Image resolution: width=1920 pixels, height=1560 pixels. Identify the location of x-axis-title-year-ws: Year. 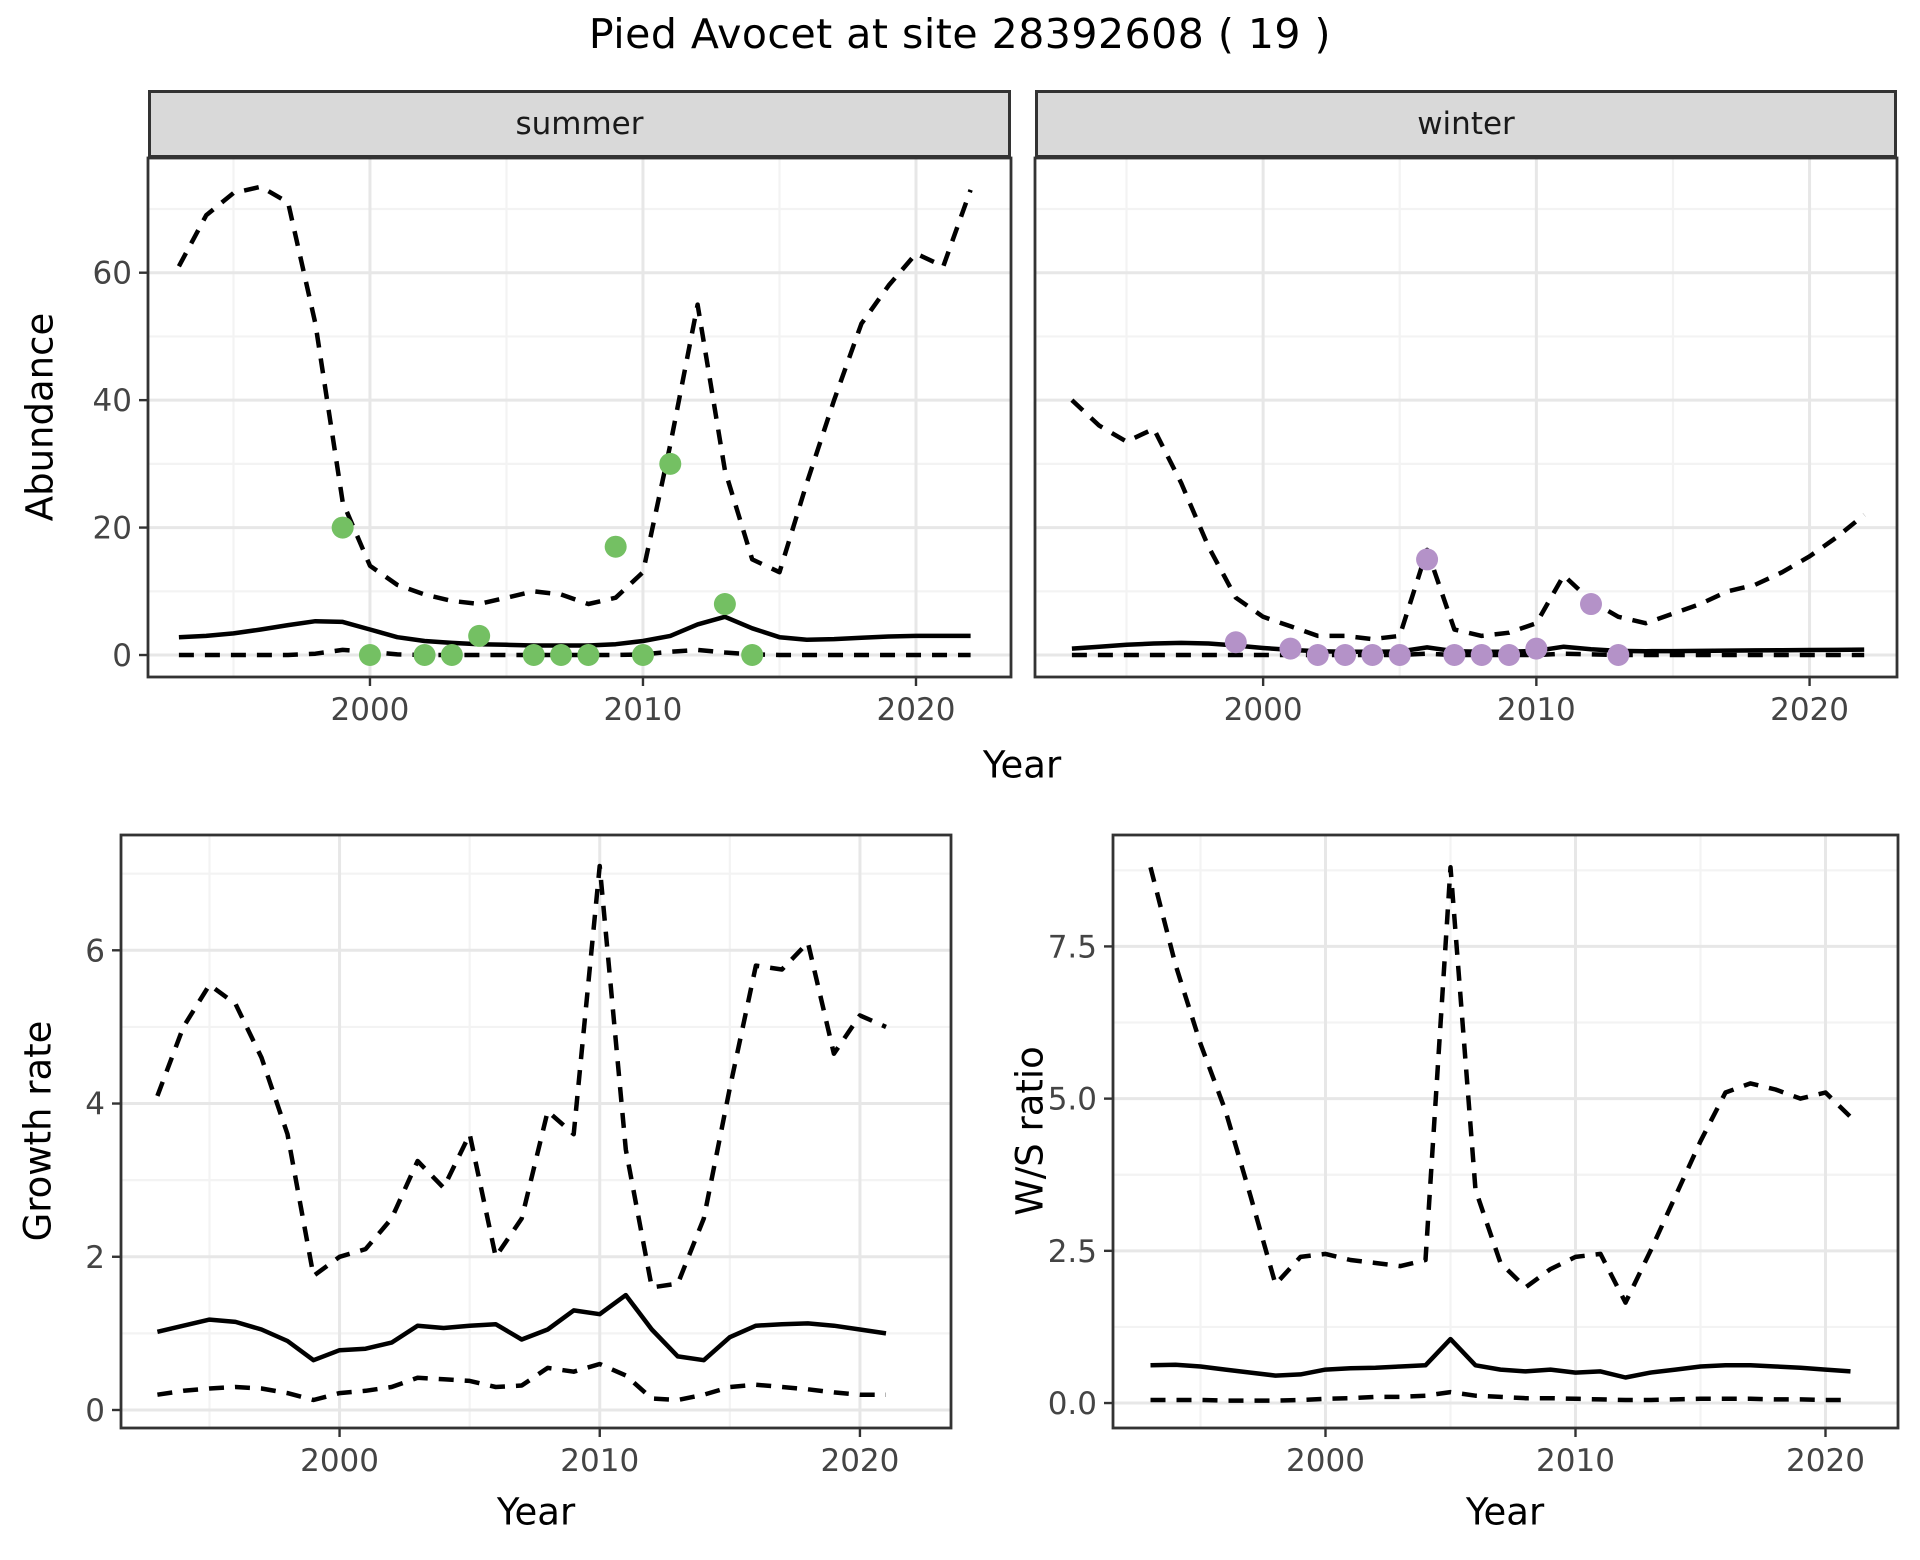
(1505, 1512).